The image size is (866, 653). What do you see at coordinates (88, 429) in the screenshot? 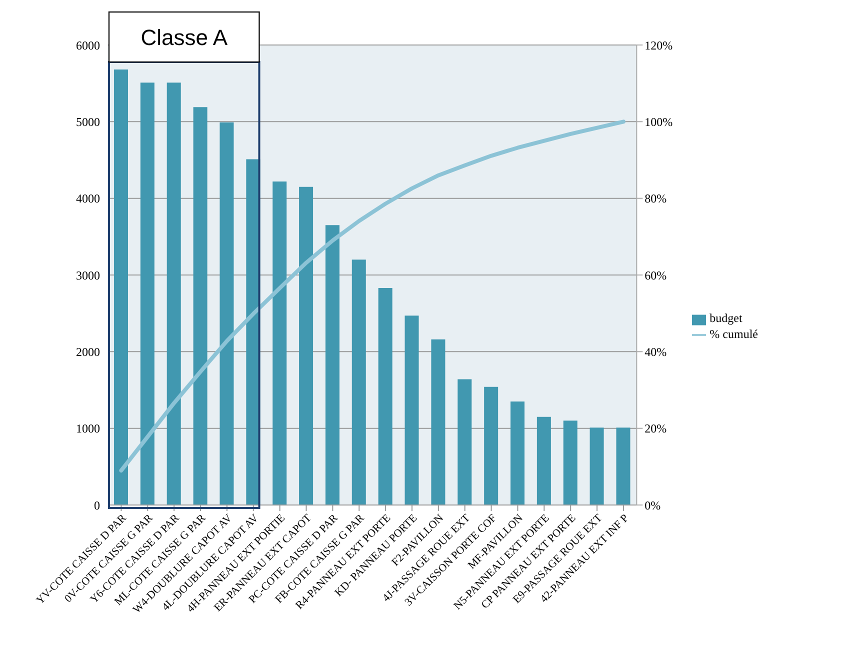
I see `y-tick-label: 1000` at bounding box center [88, 429].